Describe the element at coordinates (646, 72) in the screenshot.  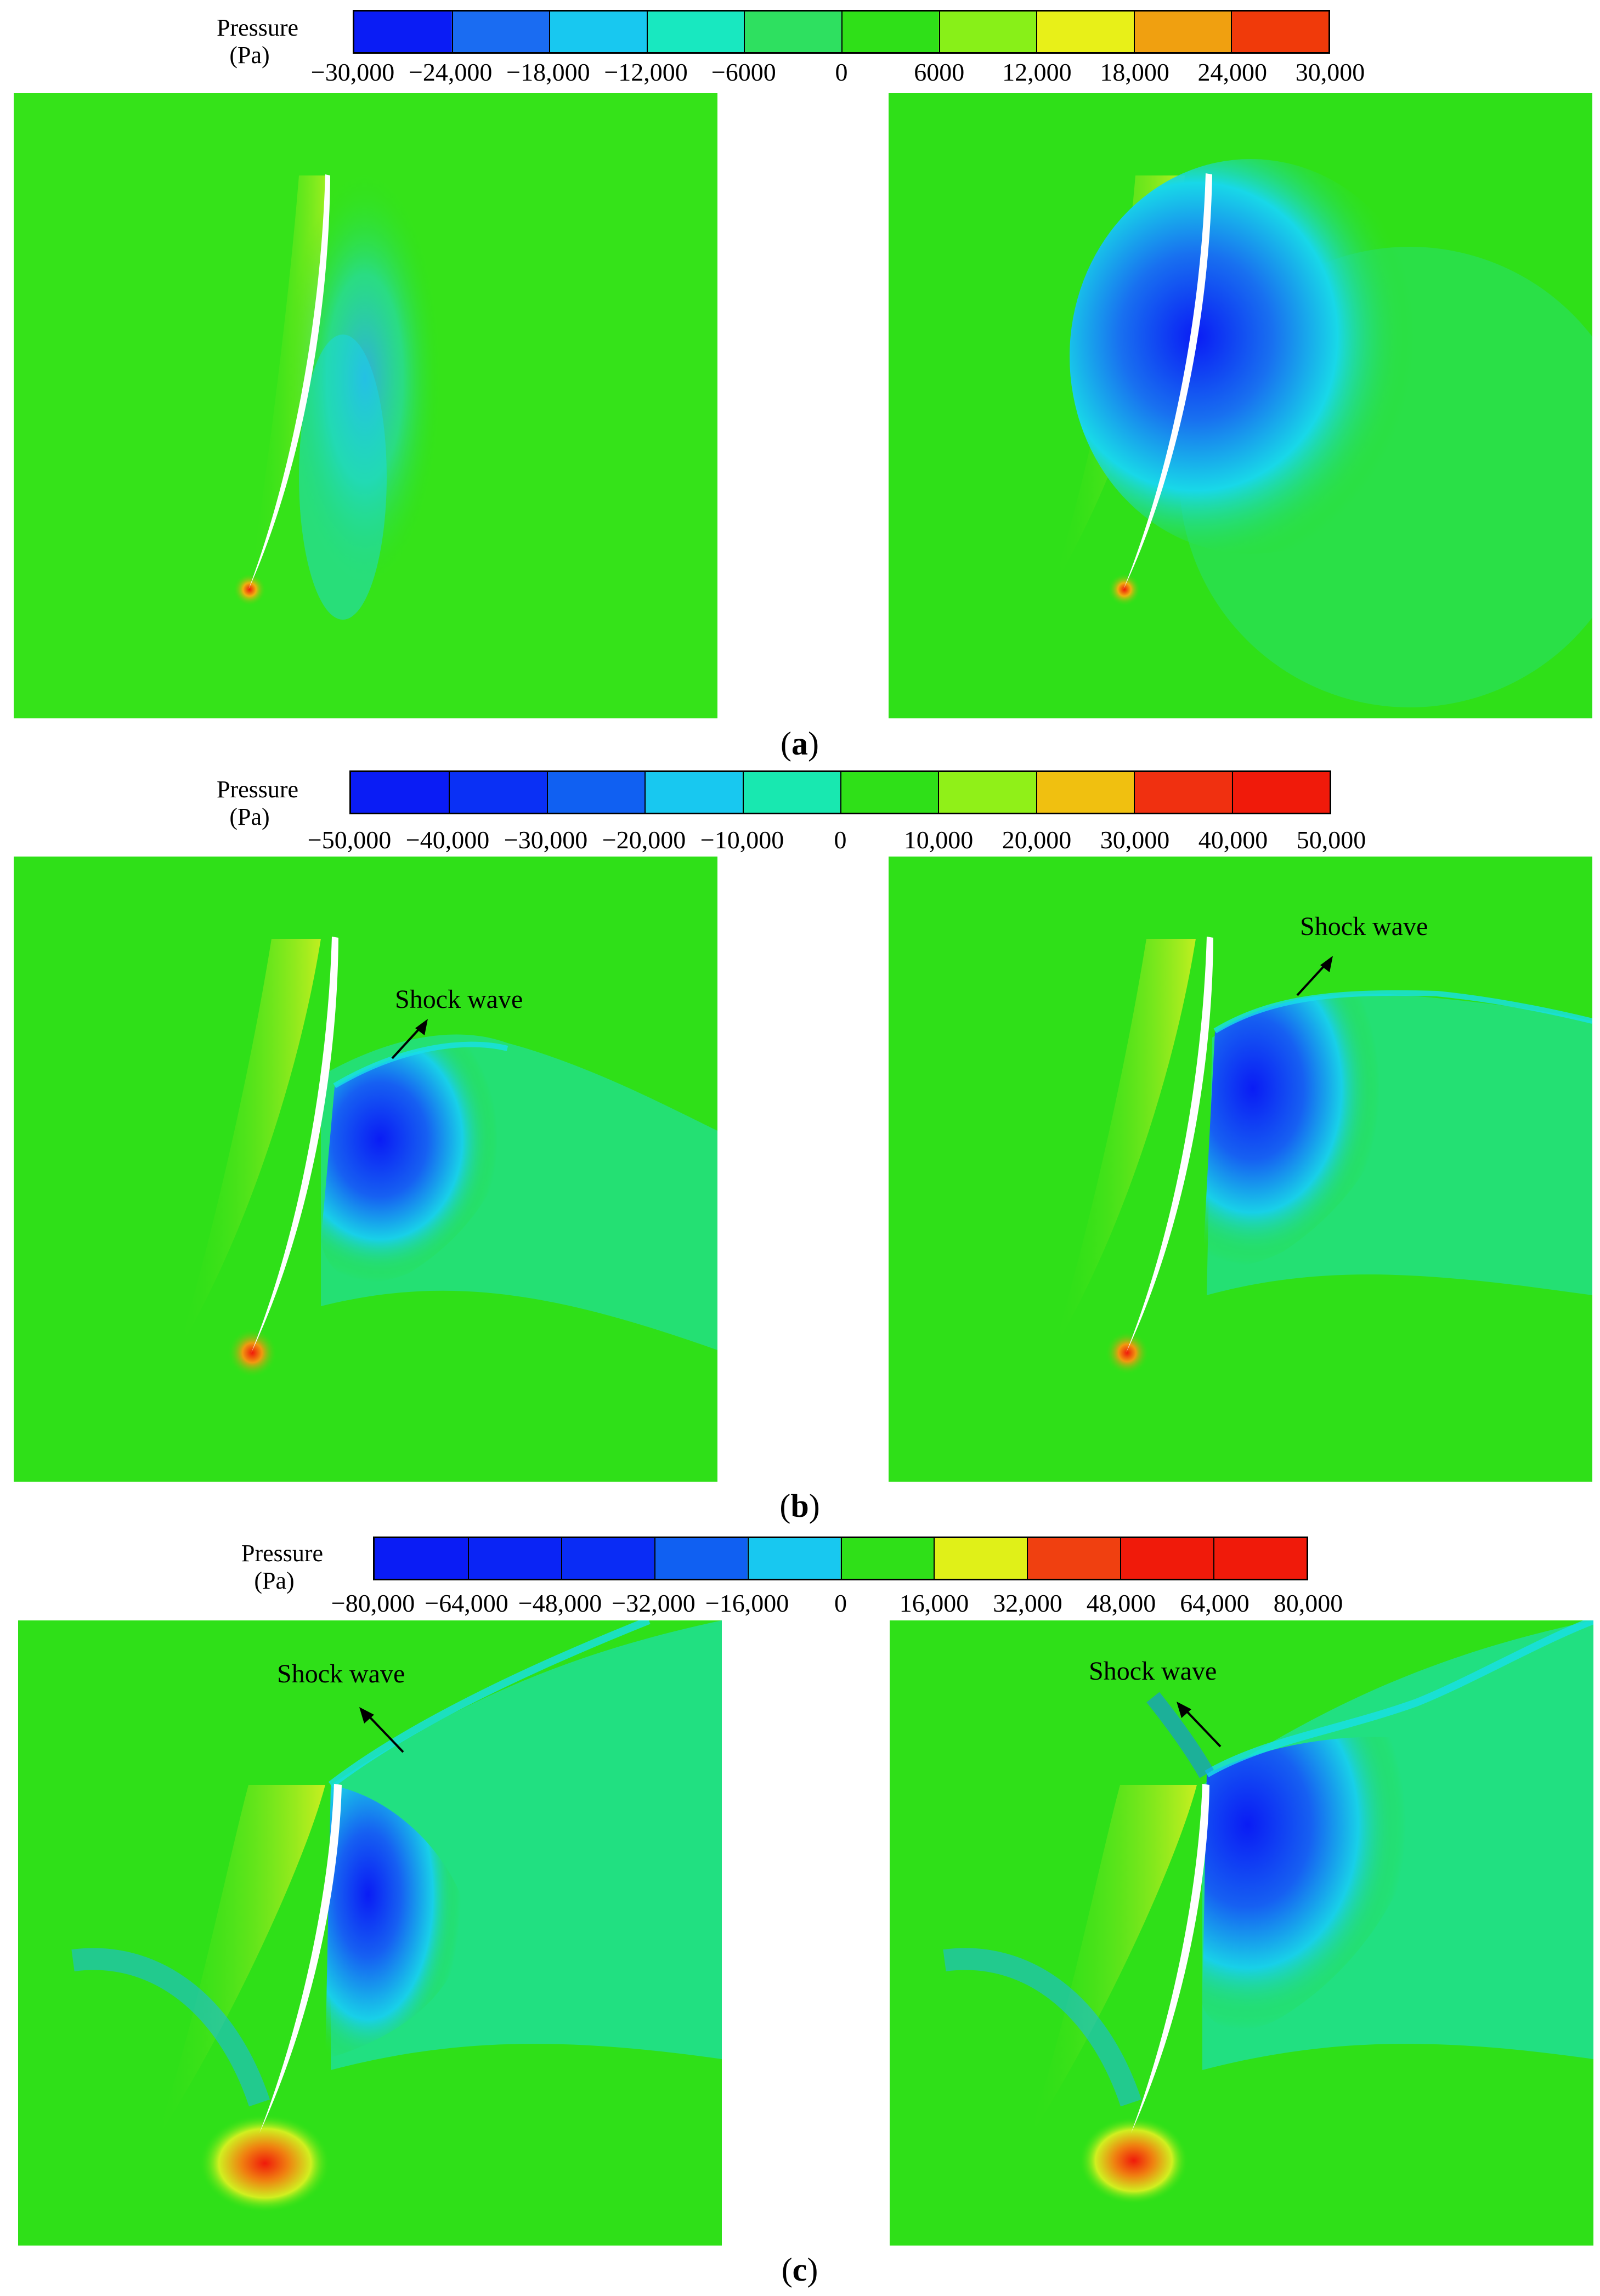
I see `colorbar-tick-label: −12,000` at that location.